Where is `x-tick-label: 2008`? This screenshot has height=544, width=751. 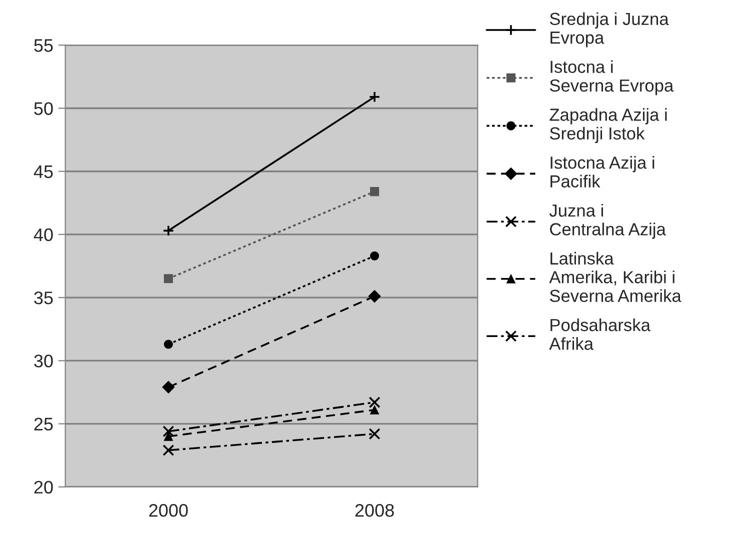 x-tick-label: 2008 is located at coordinates (374, 510).